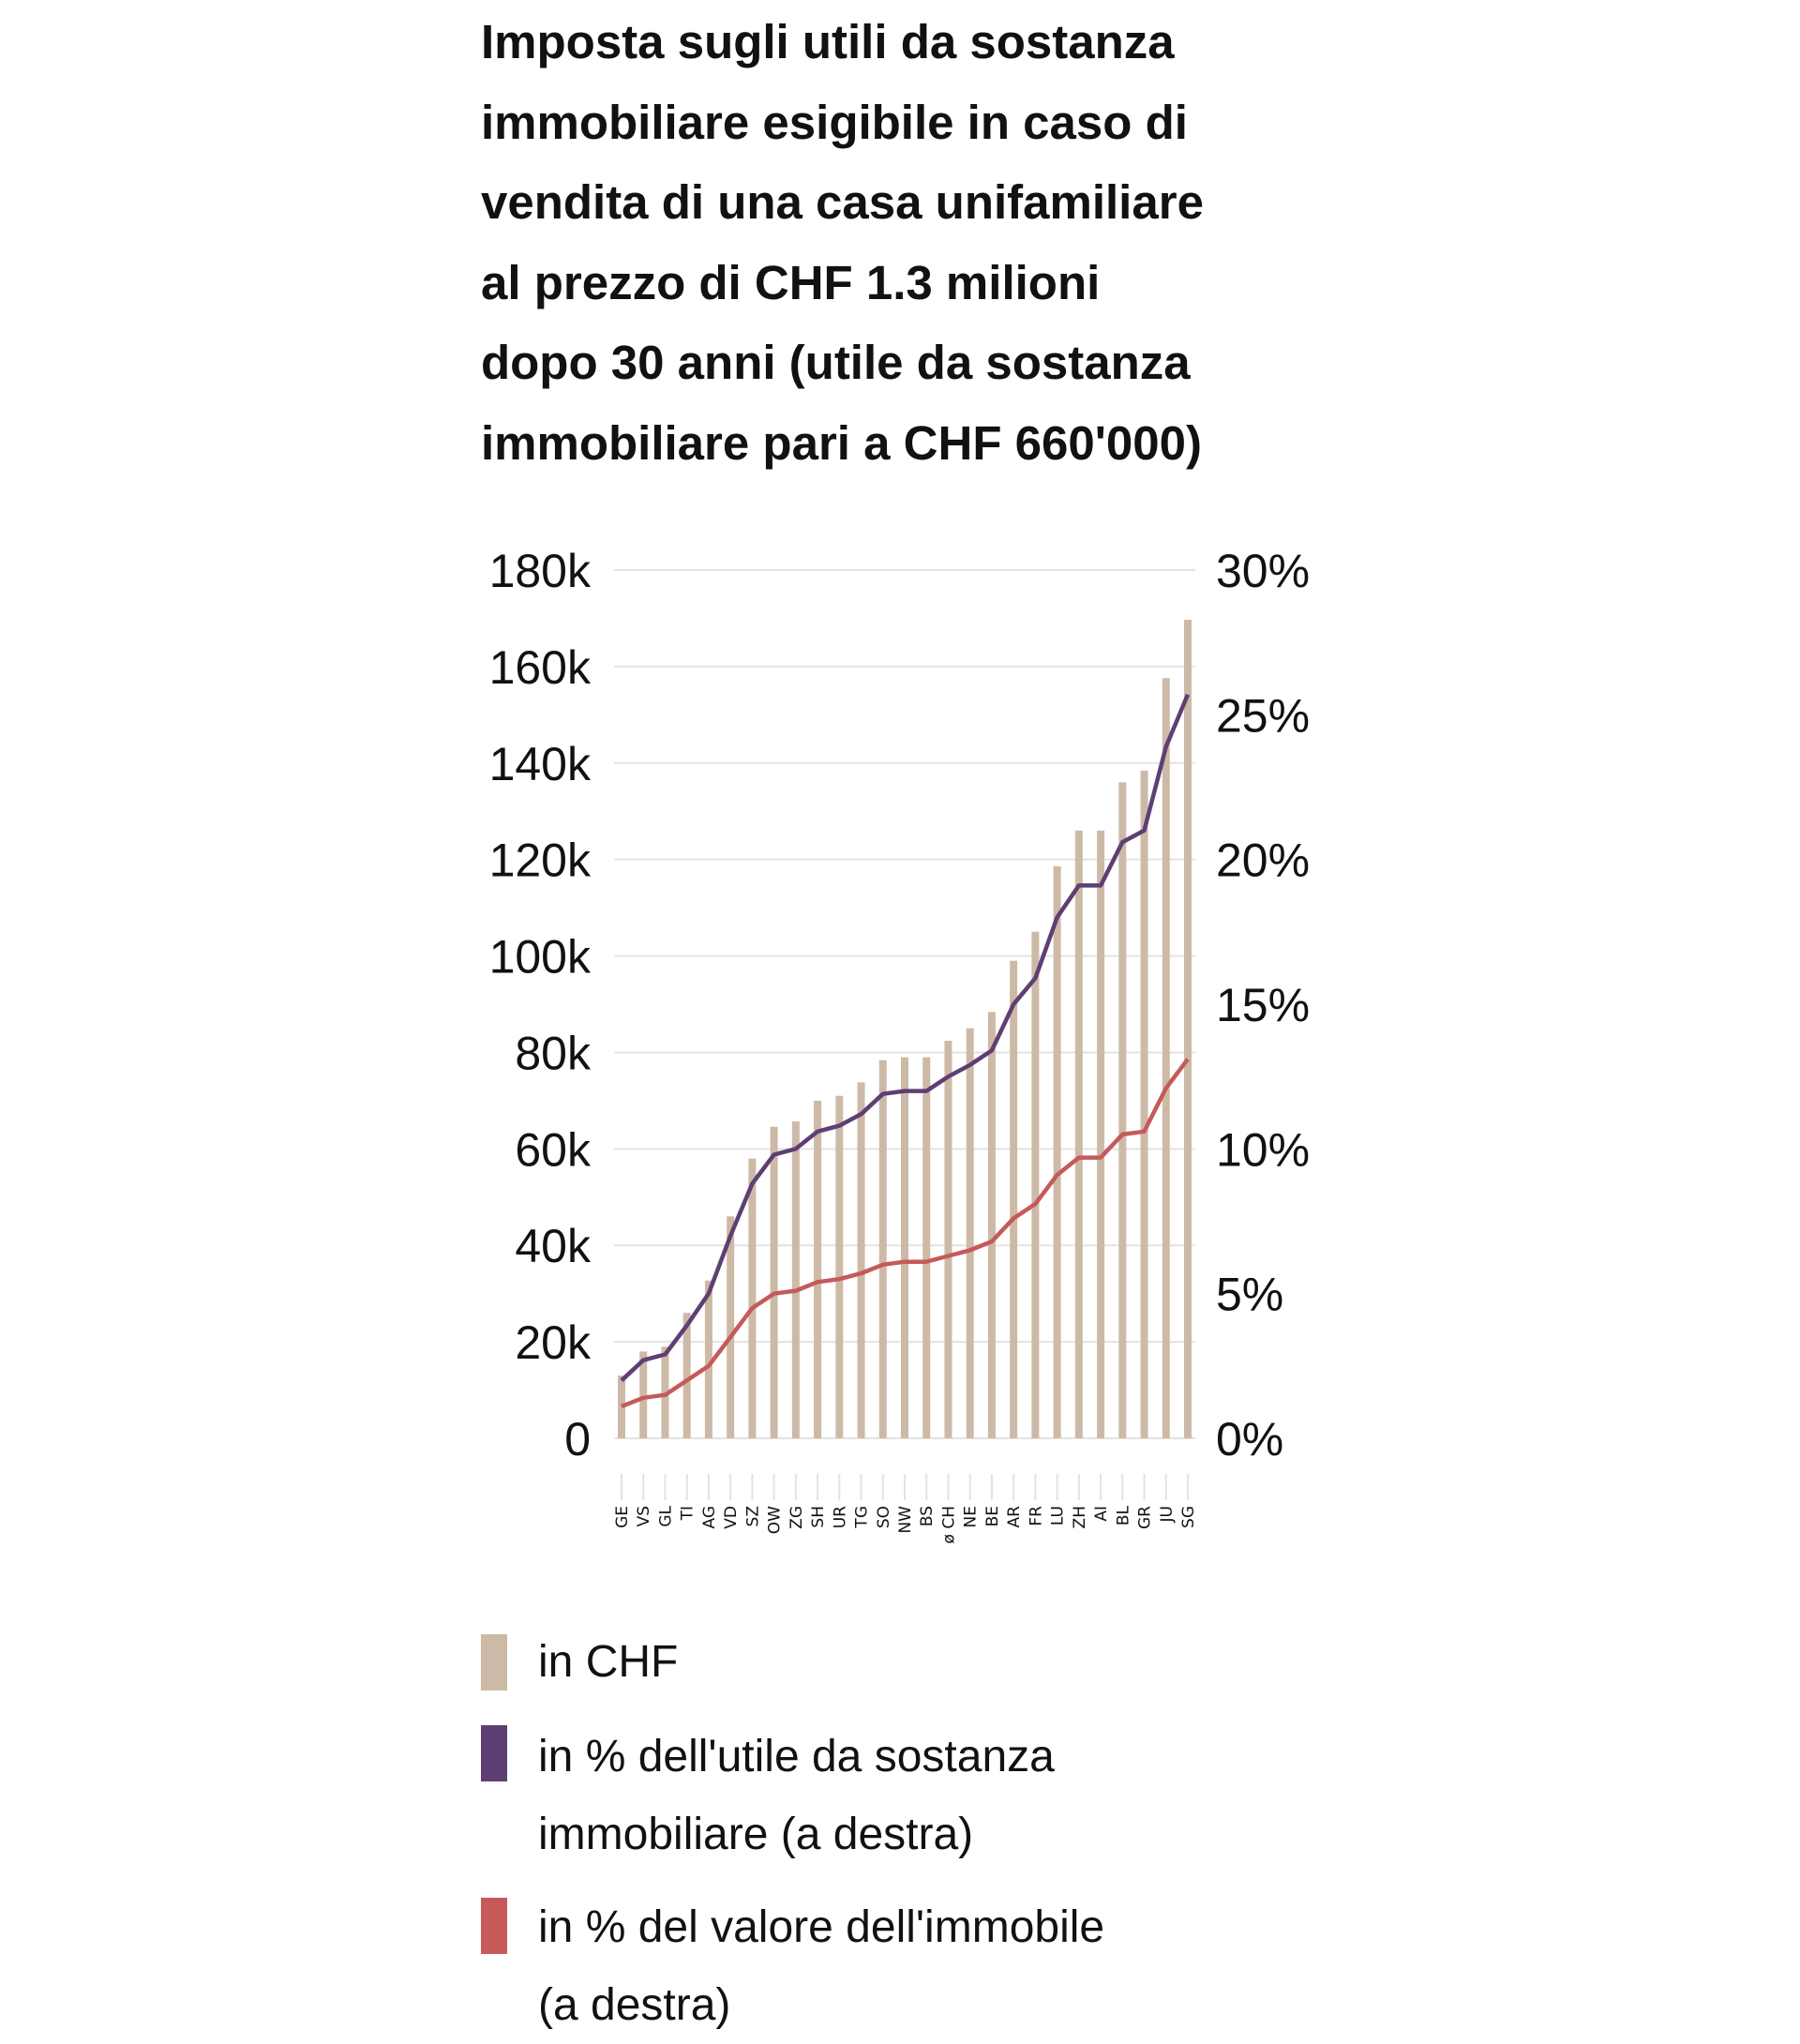 The width and height of the screenshot is (1800, 2044). Describe the element at coordinates (795, 1279) in the screenshot. I see `bar-ZG` at that location.